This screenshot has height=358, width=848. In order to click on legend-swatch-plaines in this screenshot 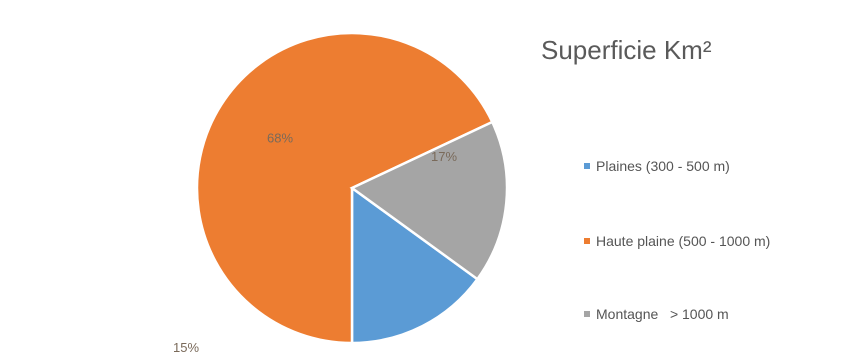, I will do `click(587, 166)`.